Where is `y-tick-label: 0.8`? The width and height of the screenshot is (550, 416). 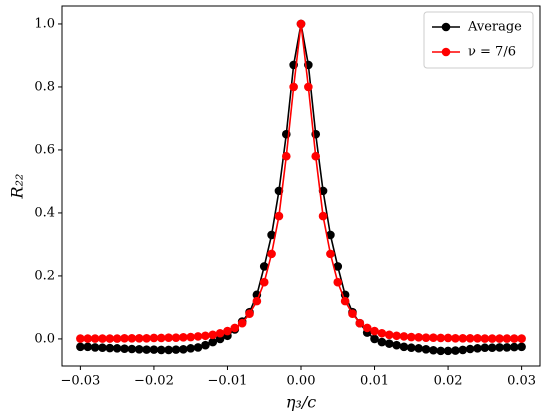
y-tick-label: 0.8 is located at coordinates (44, 86).